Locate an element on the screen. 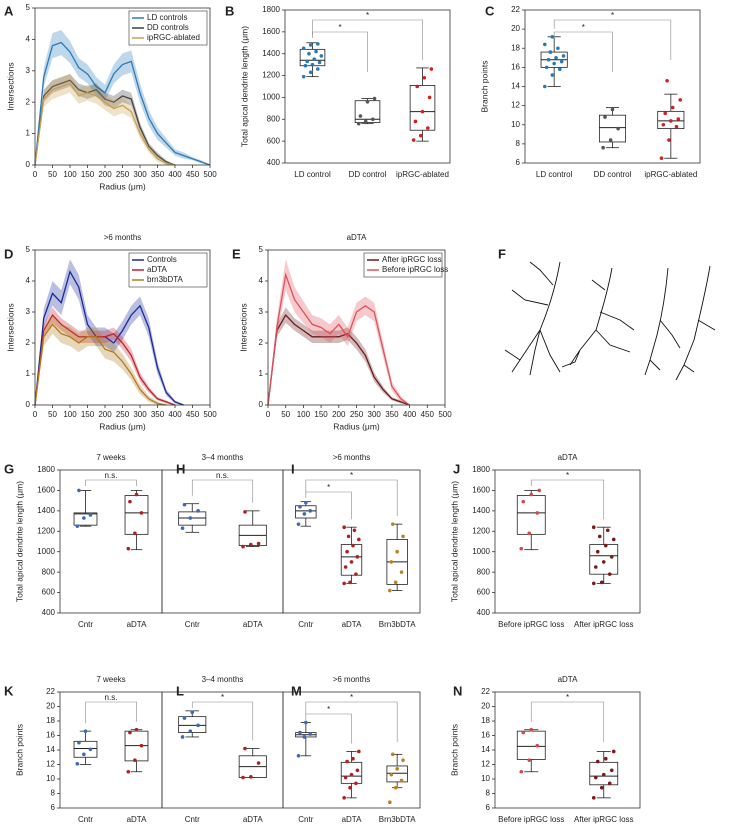 The image size is (731, 827). x-tick-label: ipRGC-ablated is located at coordinates (422, 174).